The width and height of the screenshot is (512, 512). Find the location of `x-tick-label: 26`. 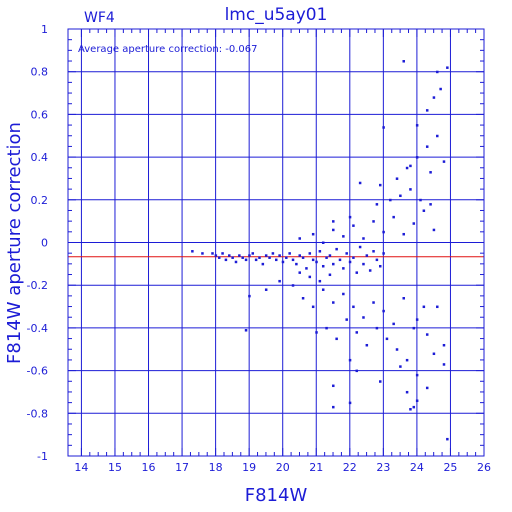

x-tick-label: 26 is located at coordinates (484, 467).